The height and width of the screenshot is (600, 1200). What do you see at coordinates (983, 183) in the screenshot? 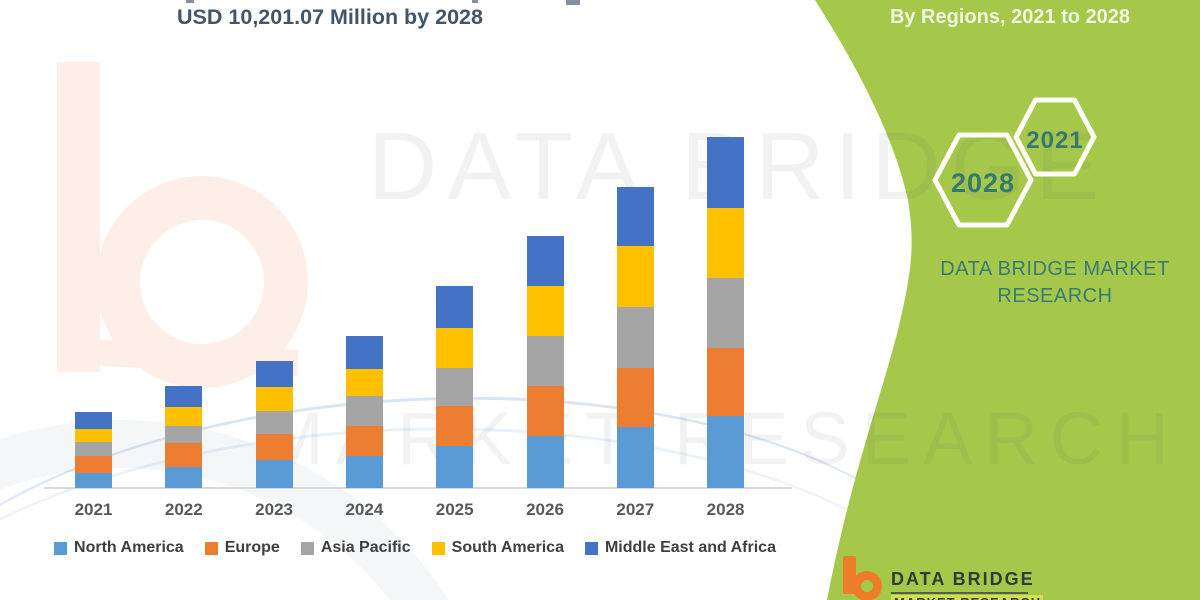
I see `hexagon-year-2028: 2028` at bounding box center [983, 183].